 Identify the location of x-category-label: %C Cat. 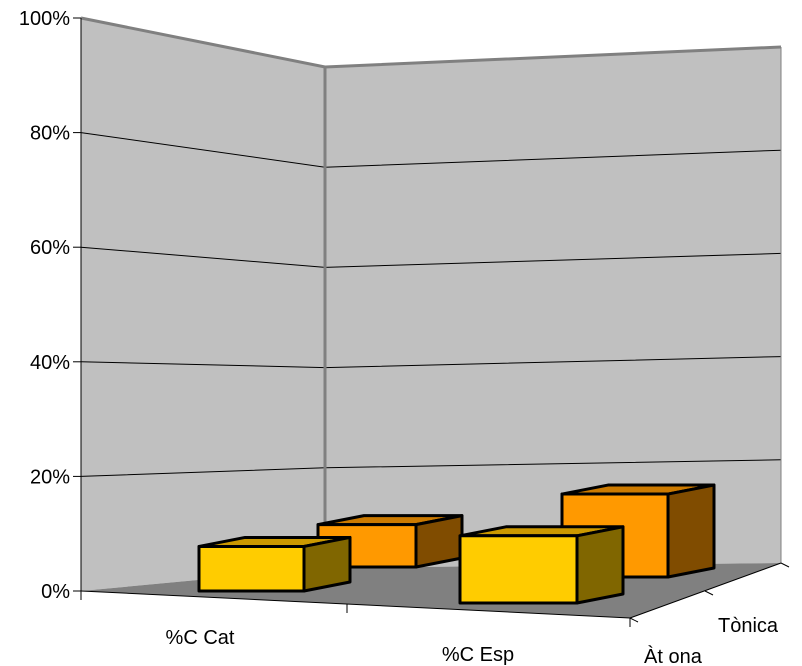
(200, 638).